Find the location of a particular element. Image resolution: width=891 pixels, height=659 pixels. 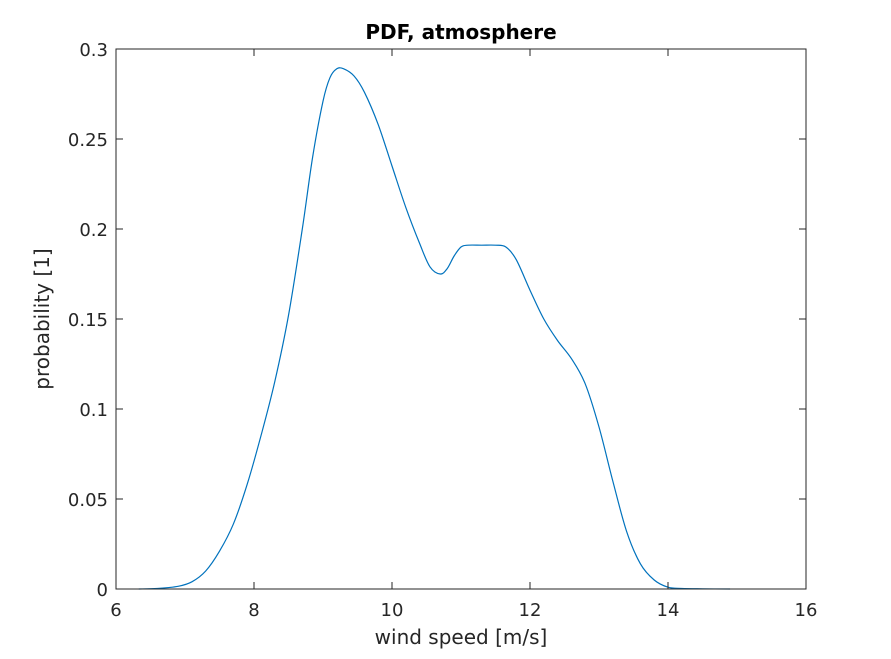

x-tick-label: 10 is located at coordinates (392, 610).